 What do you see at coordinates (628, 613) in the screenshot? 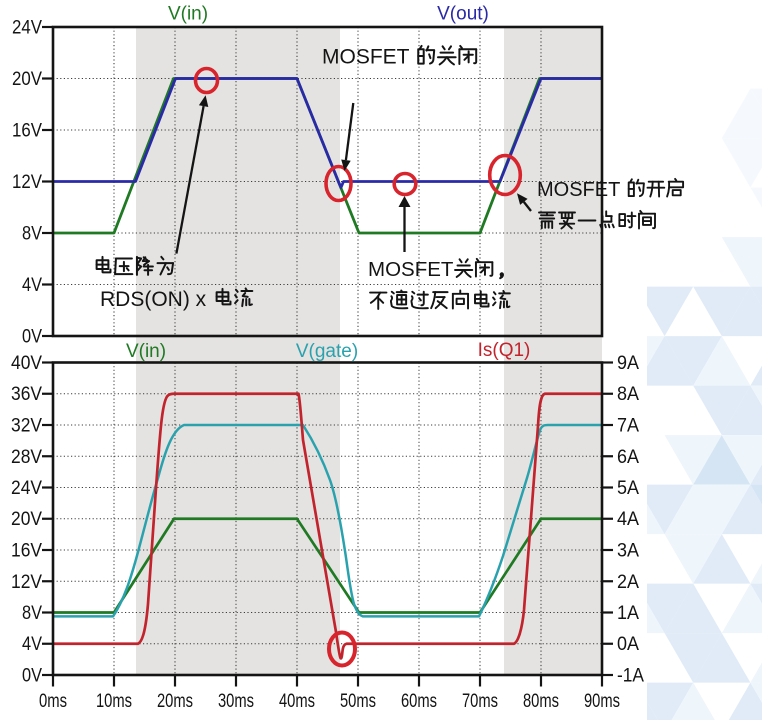
I see `svg-text: 1A` at bounding box center [628, 613].